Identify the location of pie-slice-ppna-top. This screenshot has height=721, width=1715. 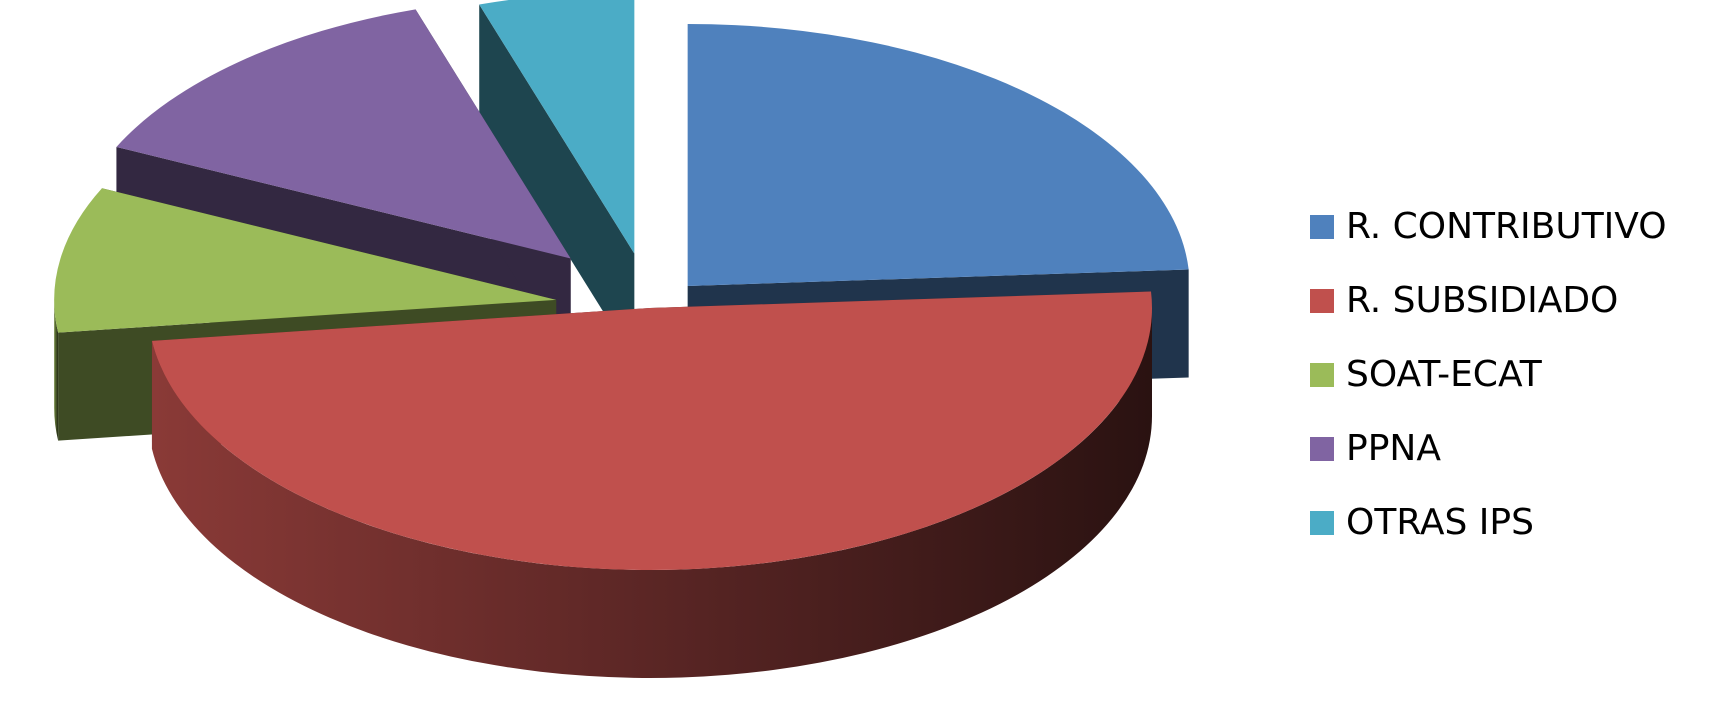
(343, 134).